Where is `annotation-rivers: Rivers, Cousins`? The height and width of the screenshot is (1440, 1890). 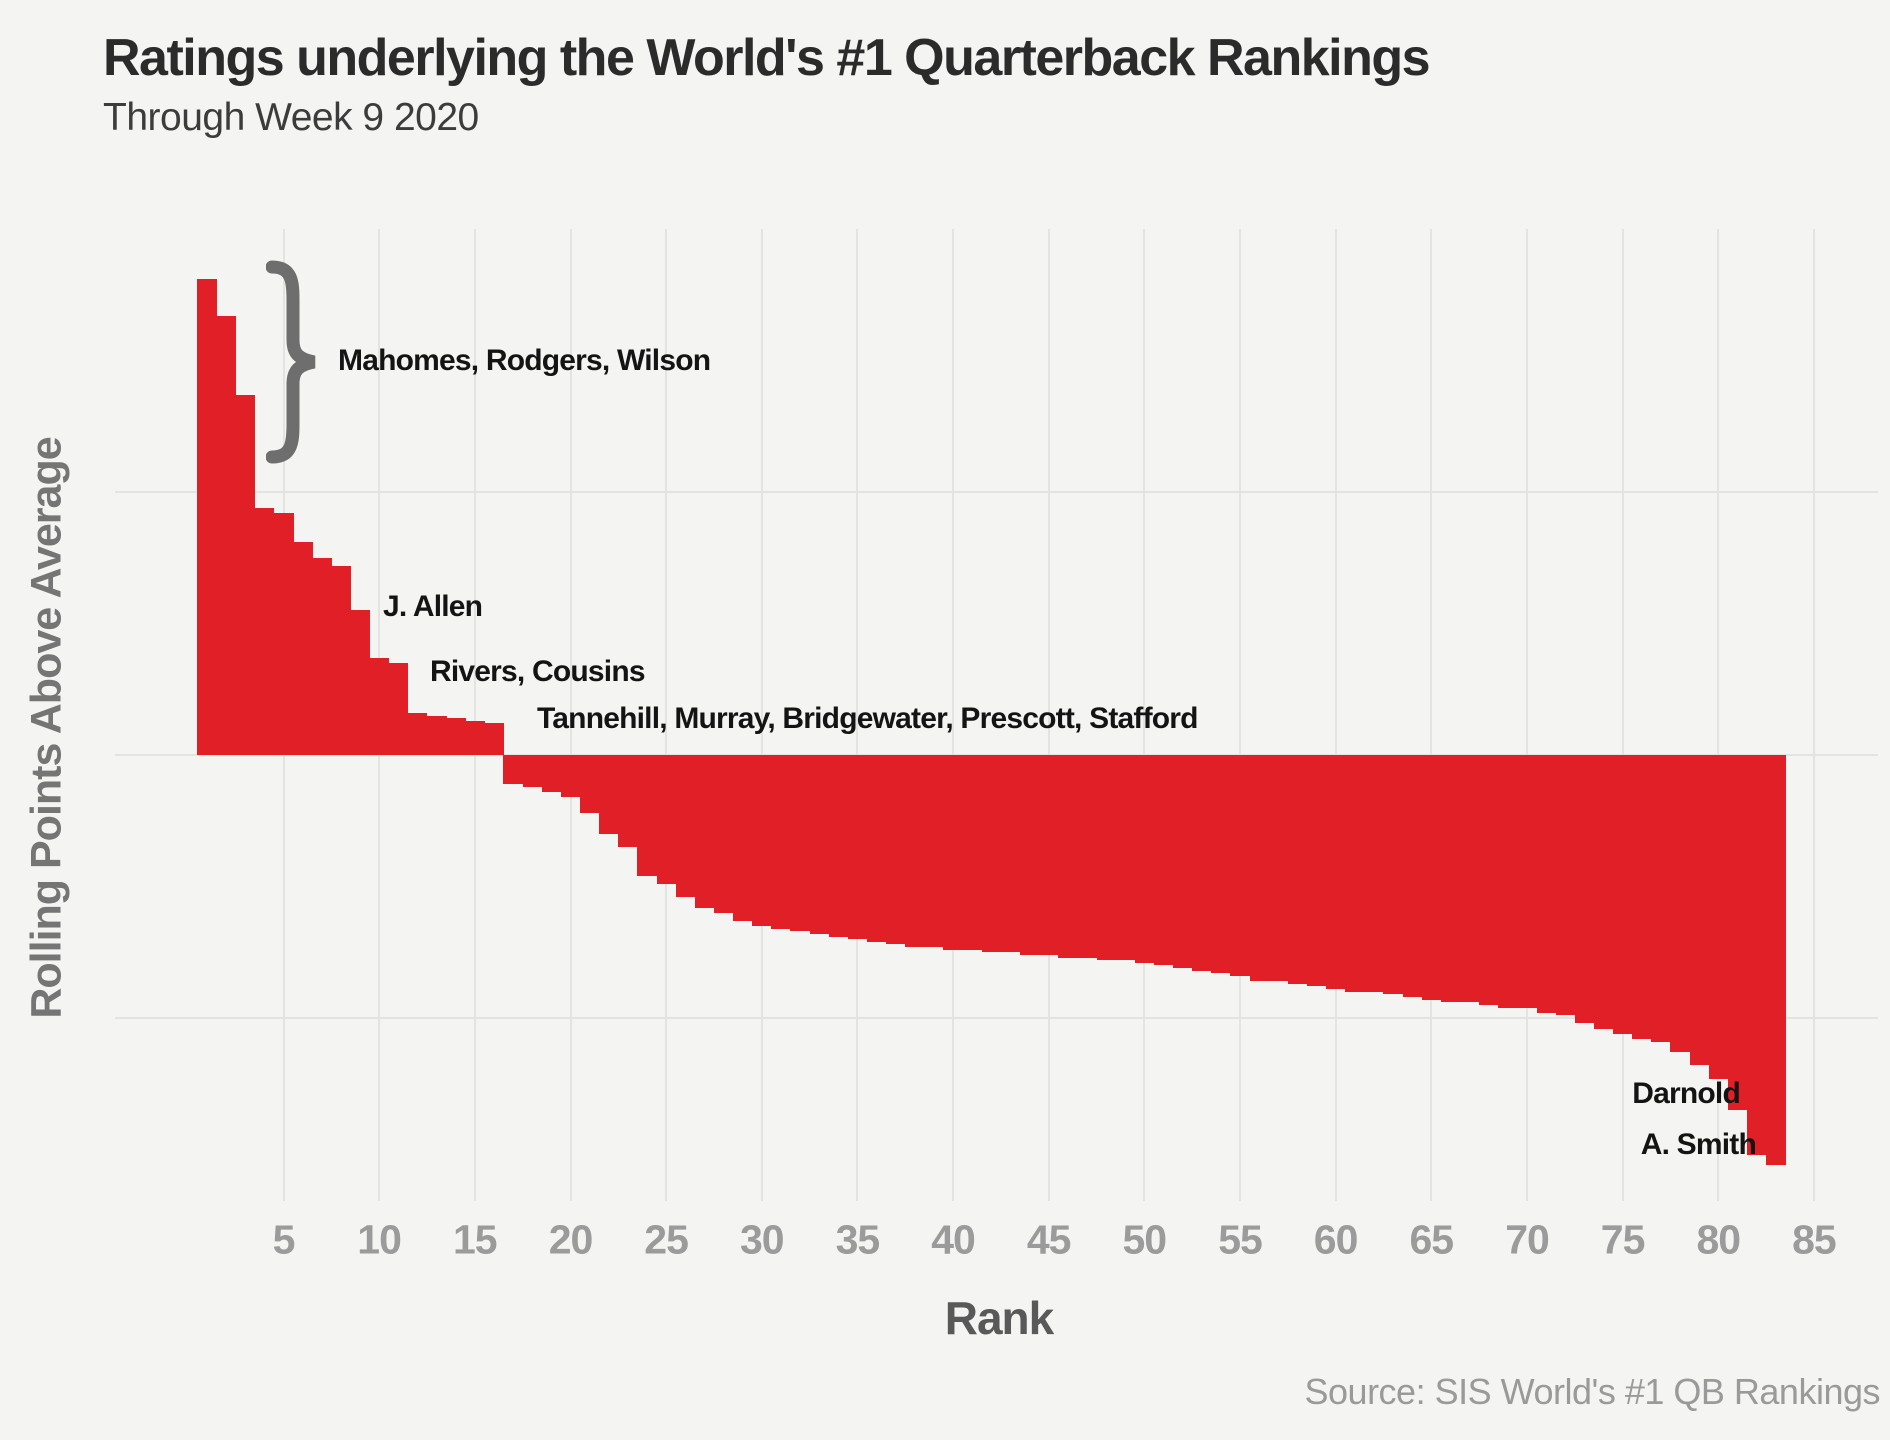 annotation-rivers: Rivers, Cousins is located at coordinates (538, 671).